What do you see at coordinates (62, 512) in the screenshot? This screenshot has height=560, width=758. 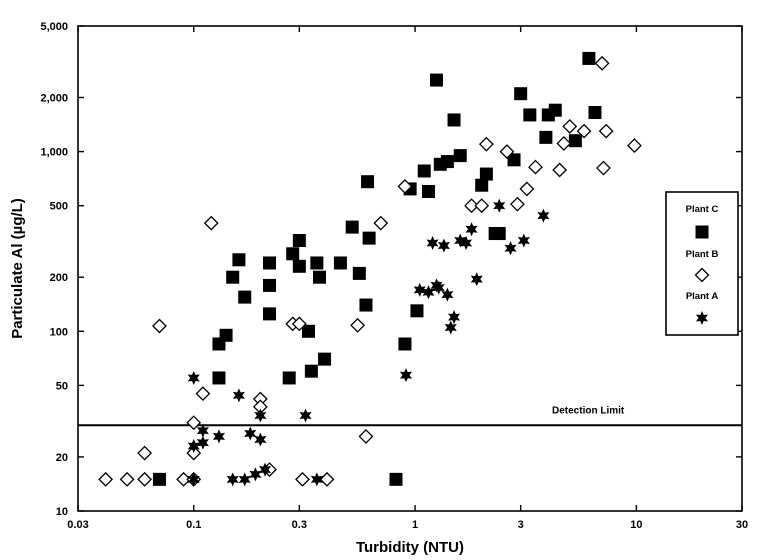 I see `y-tick-label: 10` at bounding box center [62, 512].